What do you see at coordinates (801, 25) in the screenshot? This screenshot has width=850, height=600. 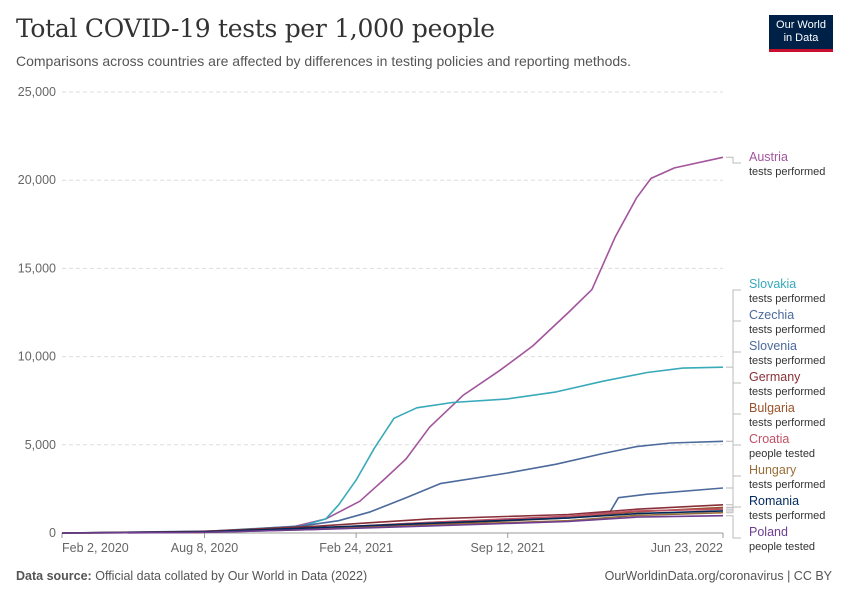 I see `logo-line-1: Our World` at bounding box center [801, 25].